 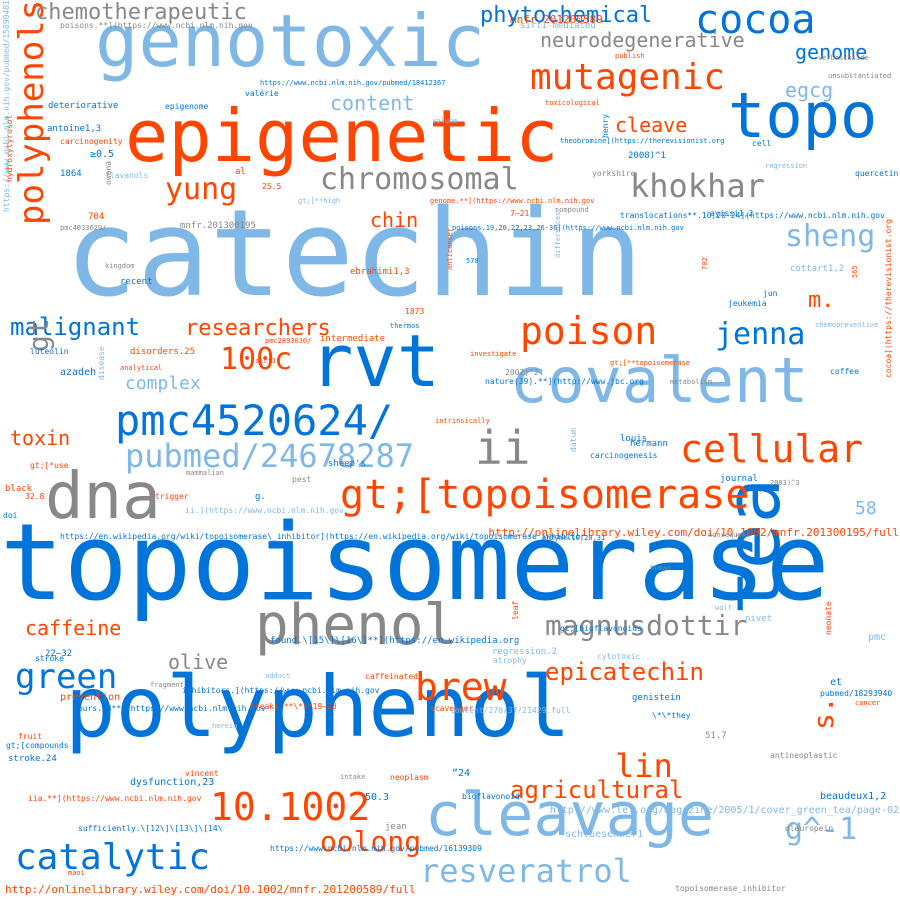 I want to click on cloud-word: pmc2893030/, so click(x=288, y=341).